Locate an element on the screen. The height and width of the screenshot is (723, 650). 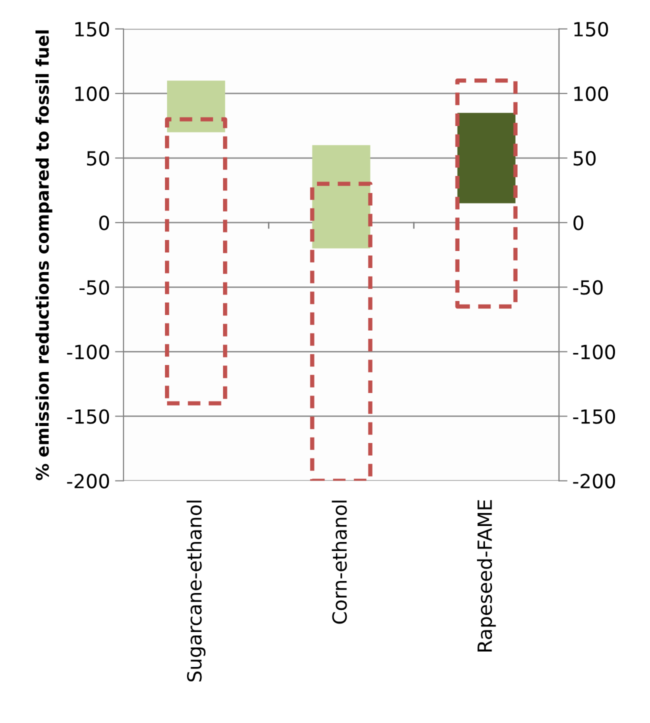
y2-tick-label: 0 is located at coordinates (578, 223).